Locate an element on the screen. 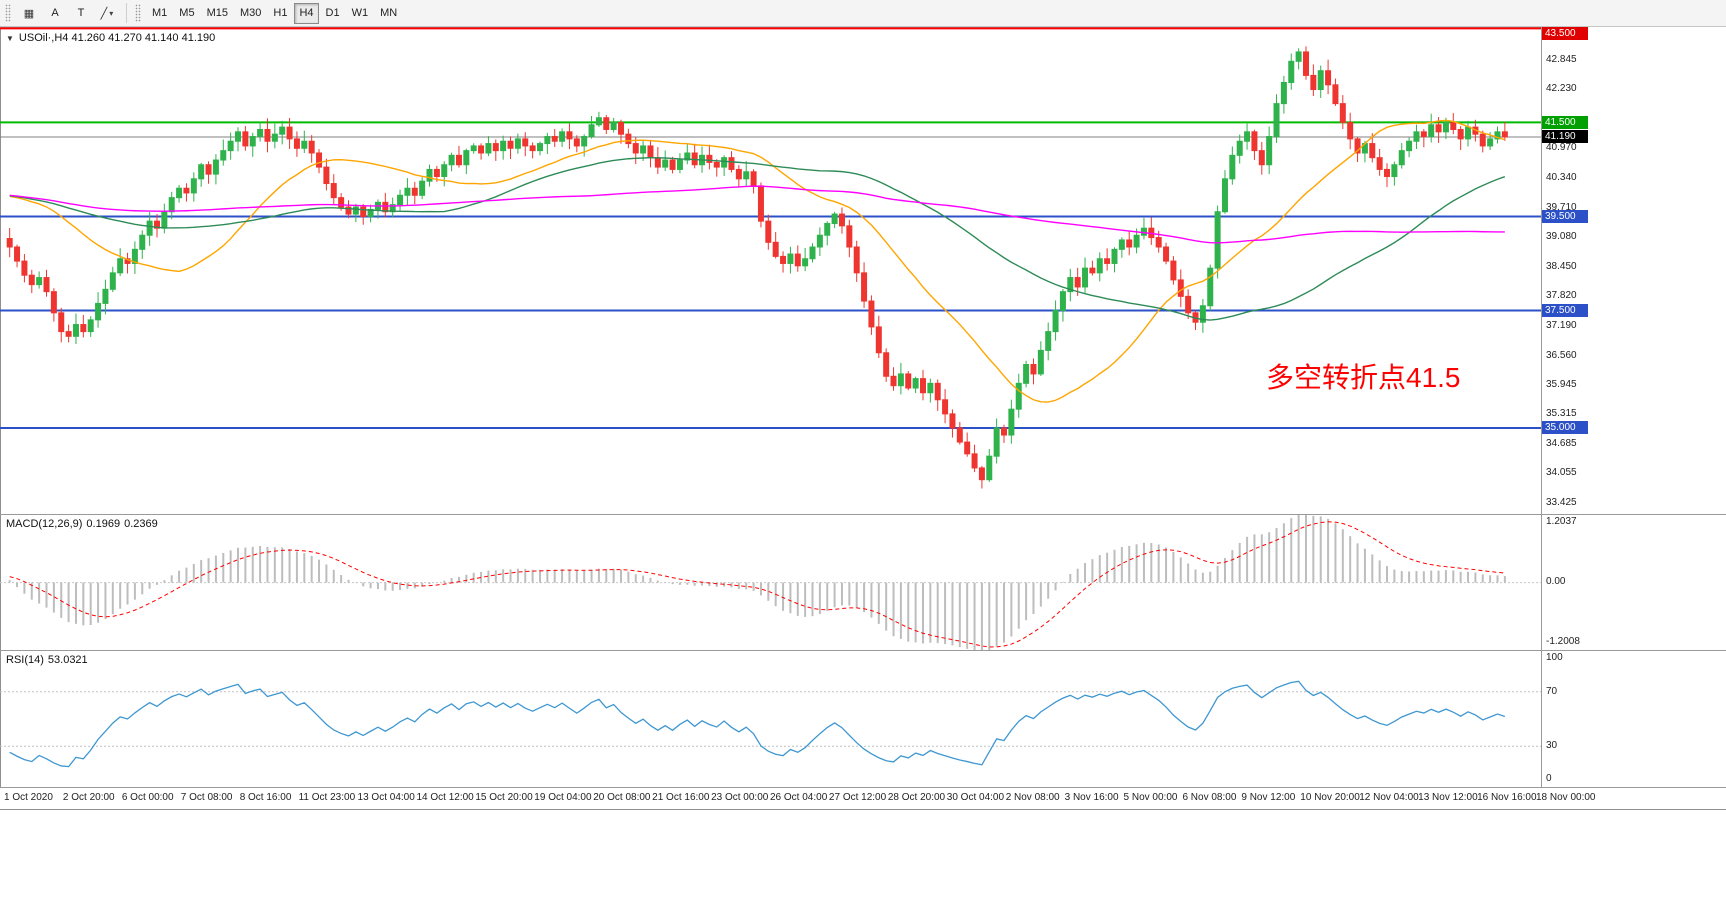  time-axis-label: 2 Nov 08:00 is located at coordinates (1032, 797).